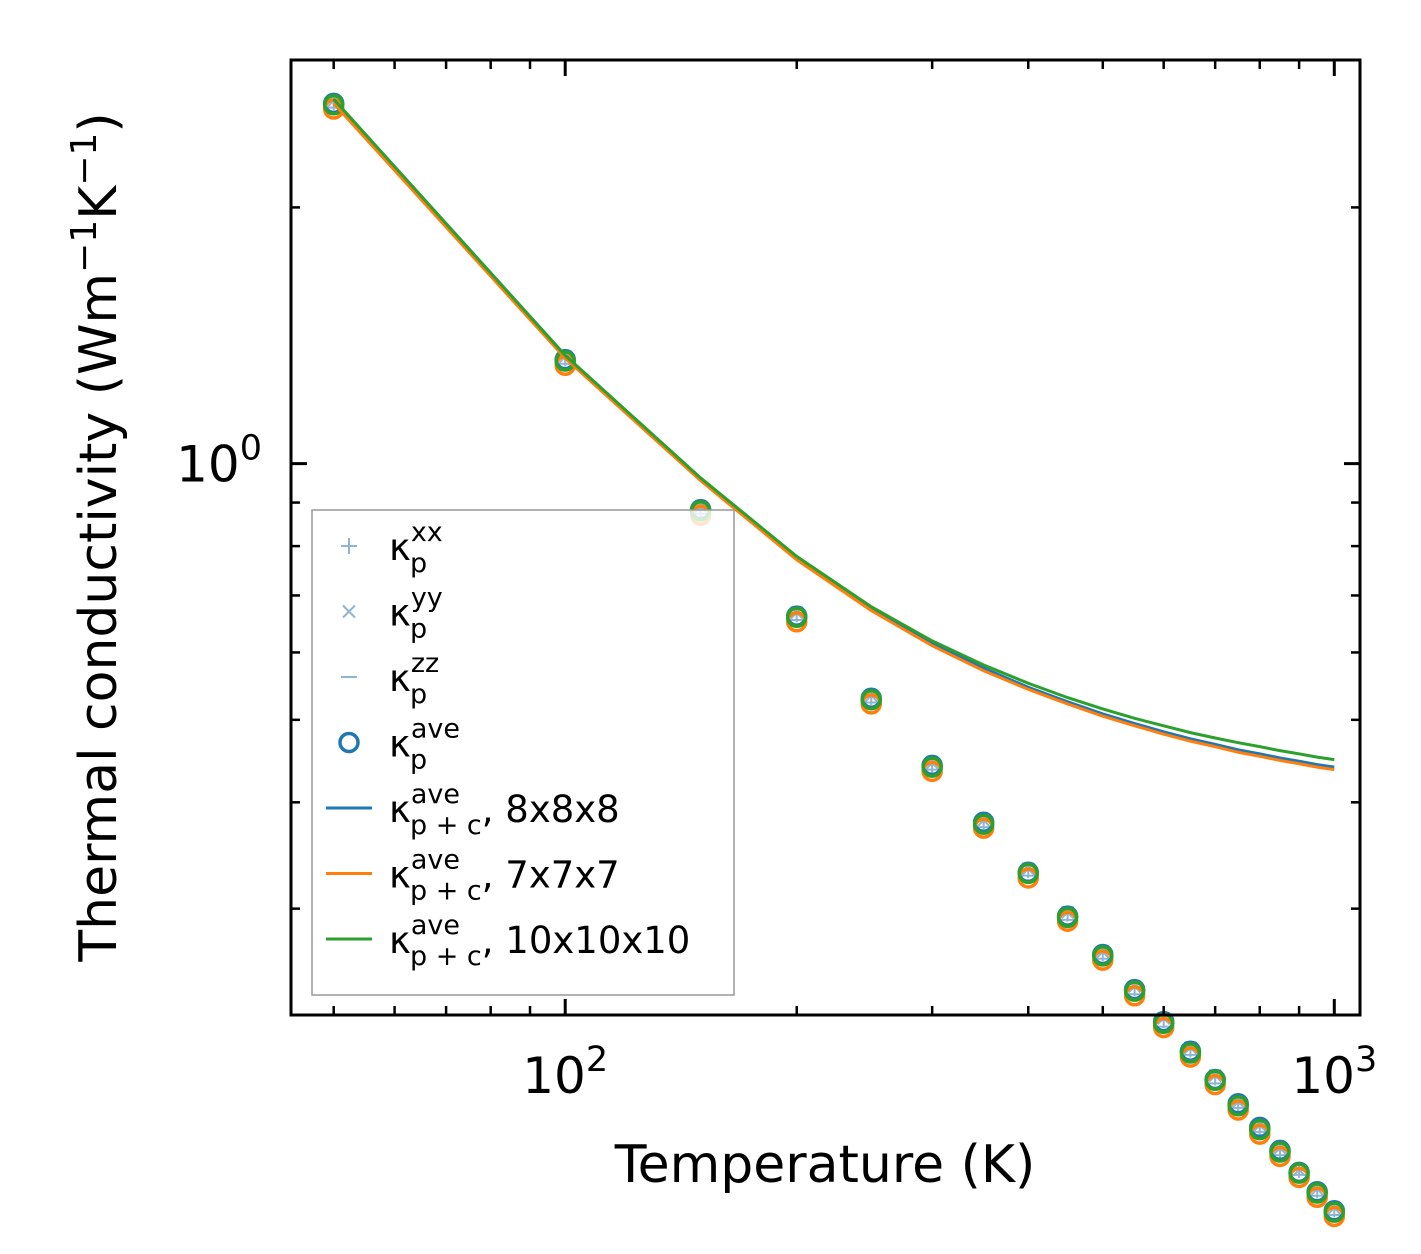 Image resolution: width=1421 pixels, height=1254 pixels. What do you see at coordinates (99, 202) in the screenshot?
I see `y-axis-label-mid: K` at bounding box center [99, 202].